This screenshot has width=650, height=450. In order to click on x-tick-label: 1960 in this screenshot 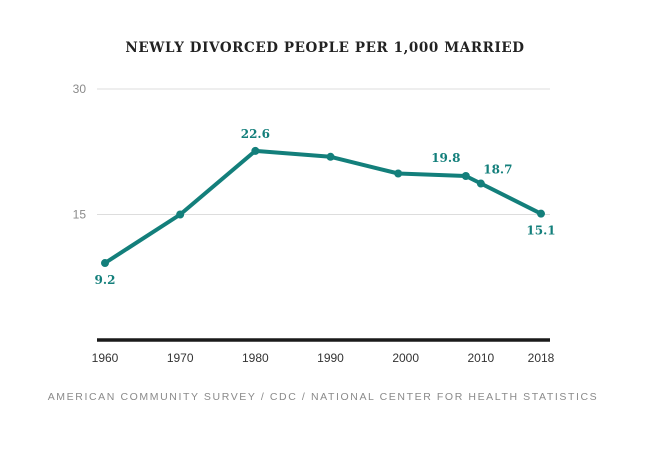, I will do `click(105, 358)`.